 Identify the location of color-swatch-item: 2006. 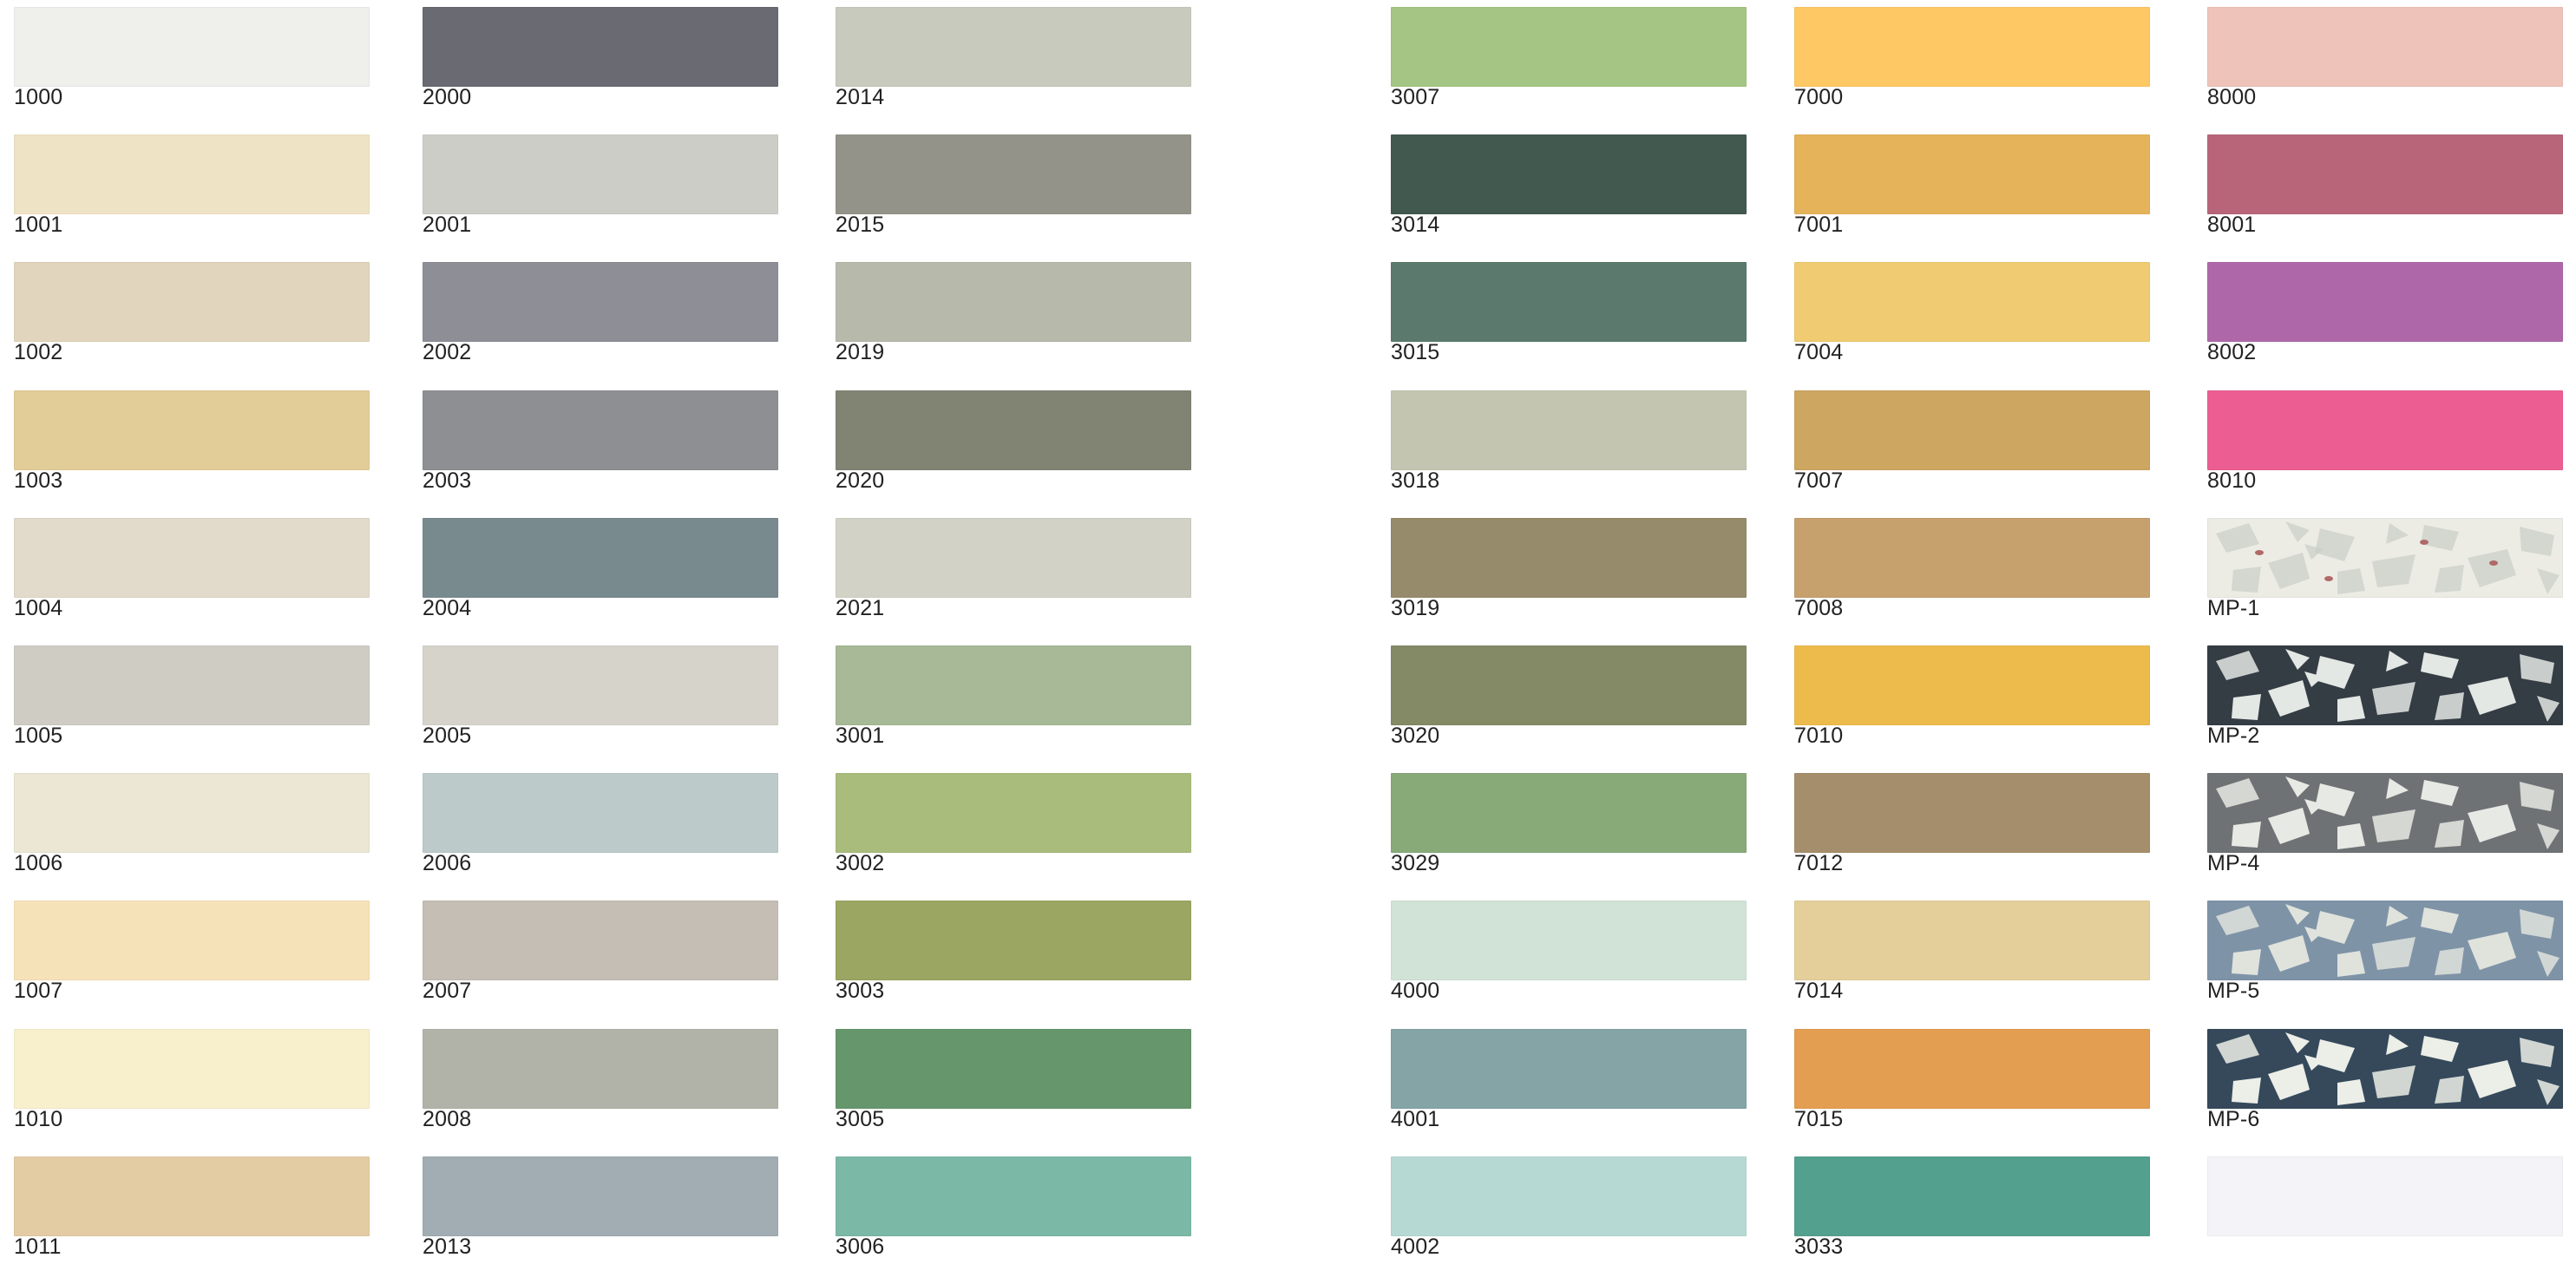
(600, 837).